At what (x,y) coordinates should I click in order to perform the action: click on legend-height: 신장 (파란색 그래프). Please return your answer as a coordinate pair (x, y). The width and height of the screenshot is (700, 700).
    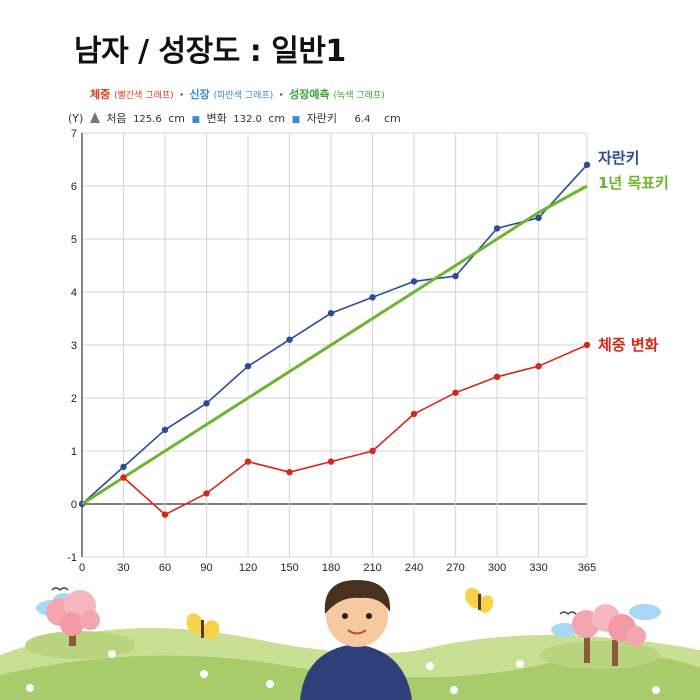
    Looking at the image, I should click on (234, 94).